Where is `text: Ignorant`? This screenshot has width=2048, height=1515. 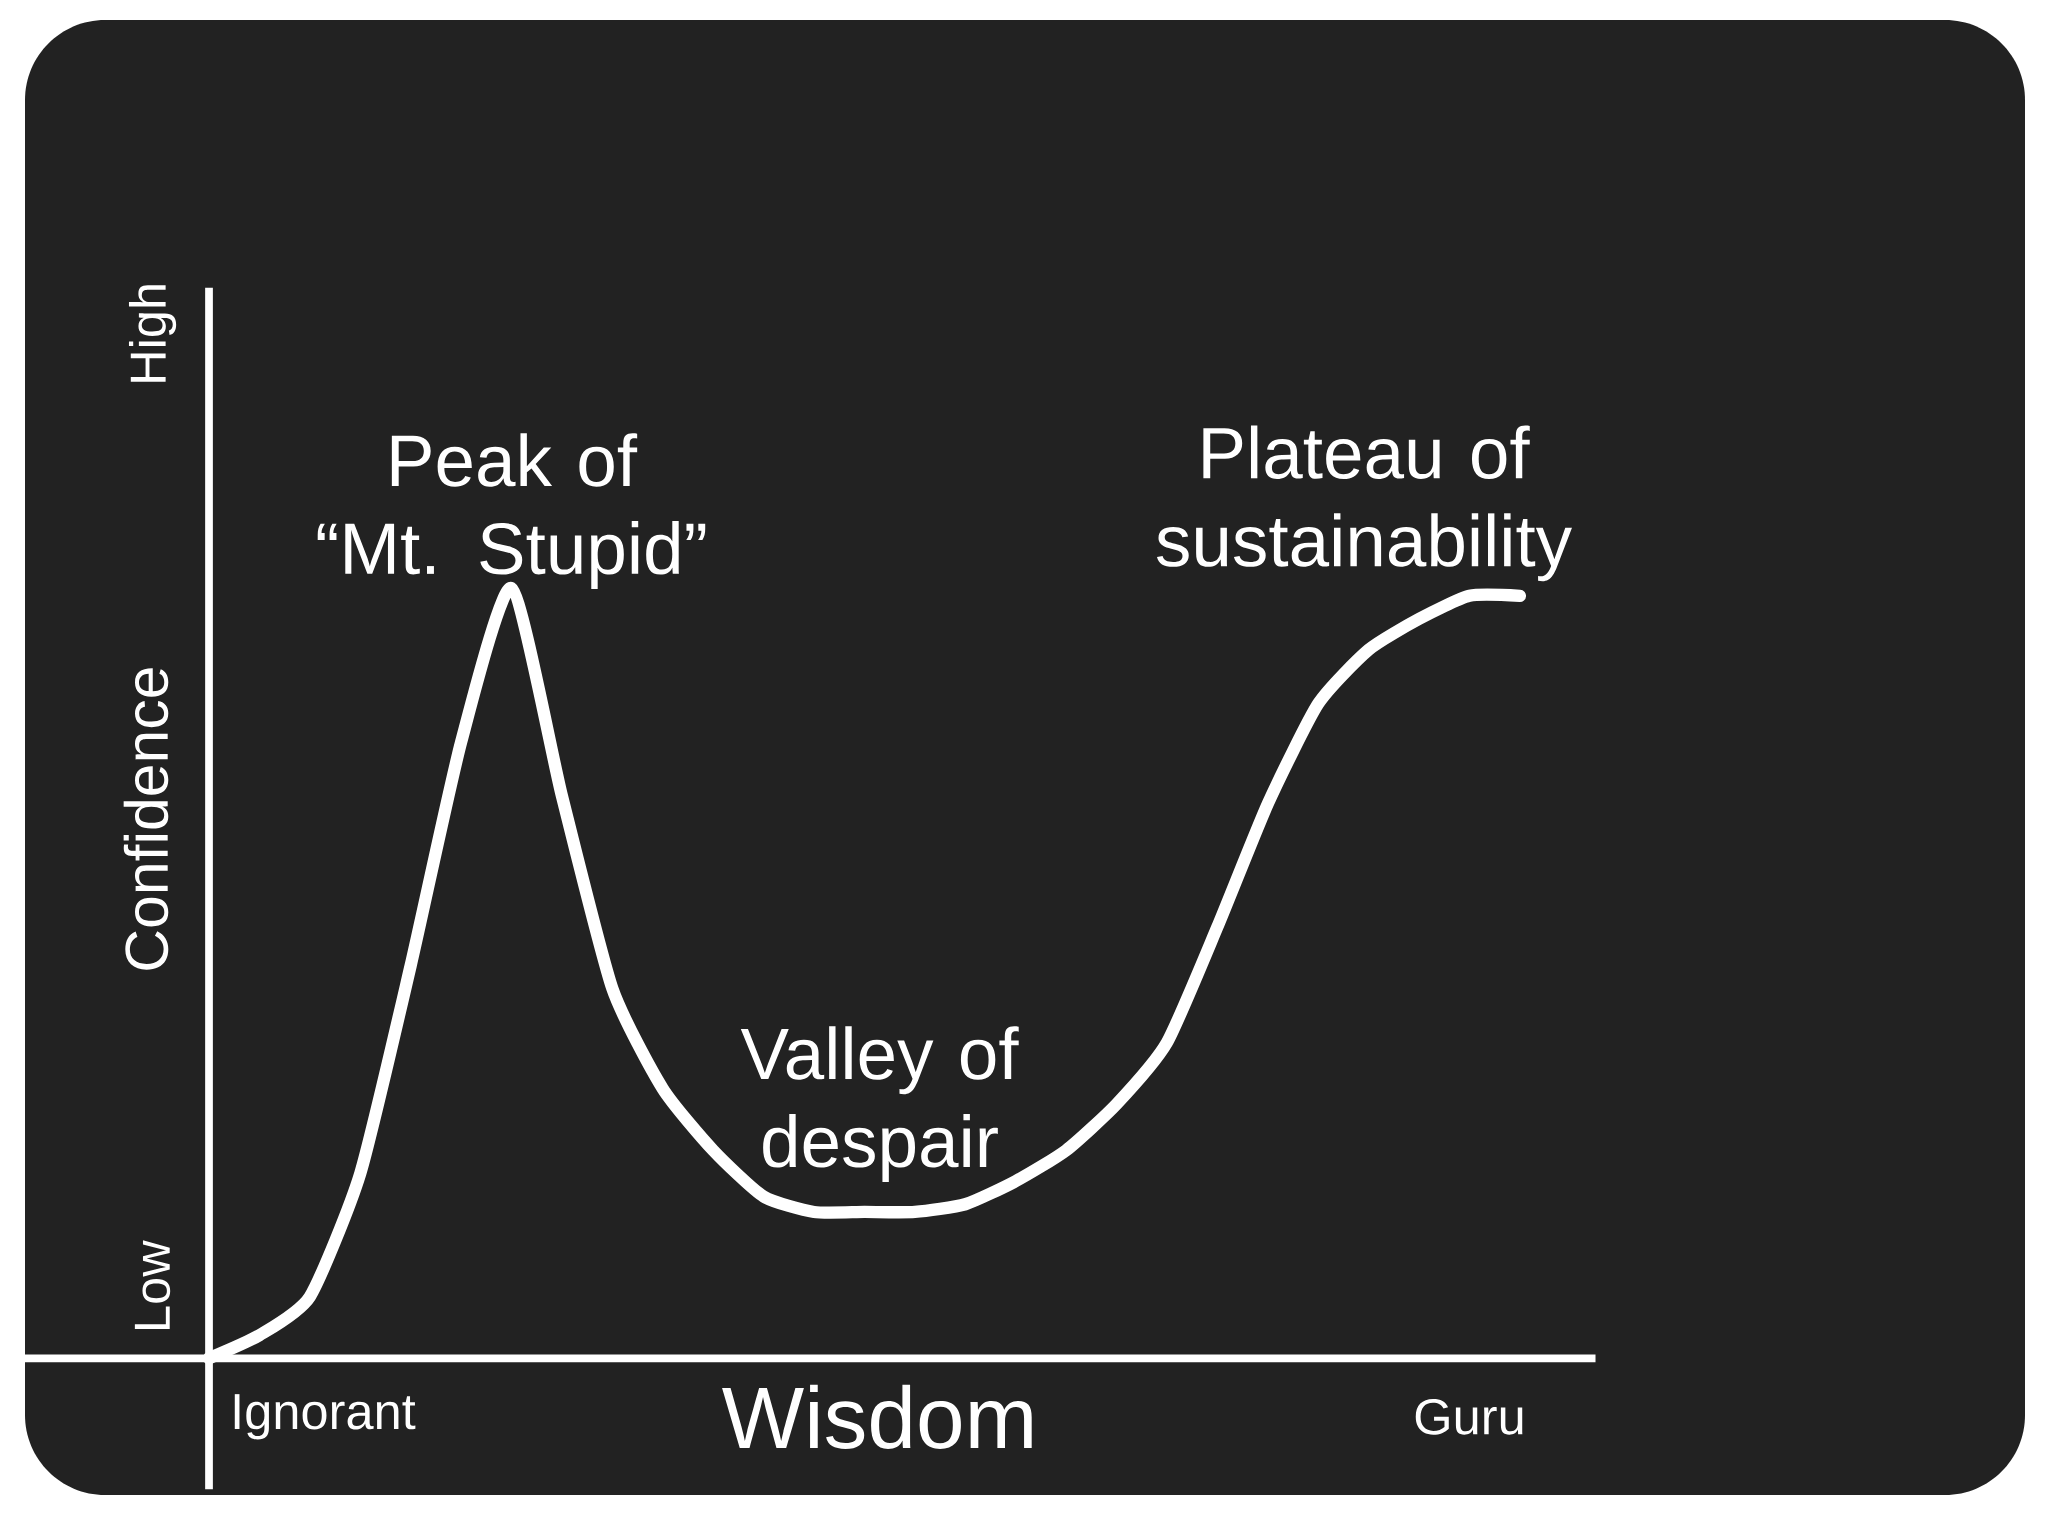
text: Ignorant is located at coordinates (325, 1417).